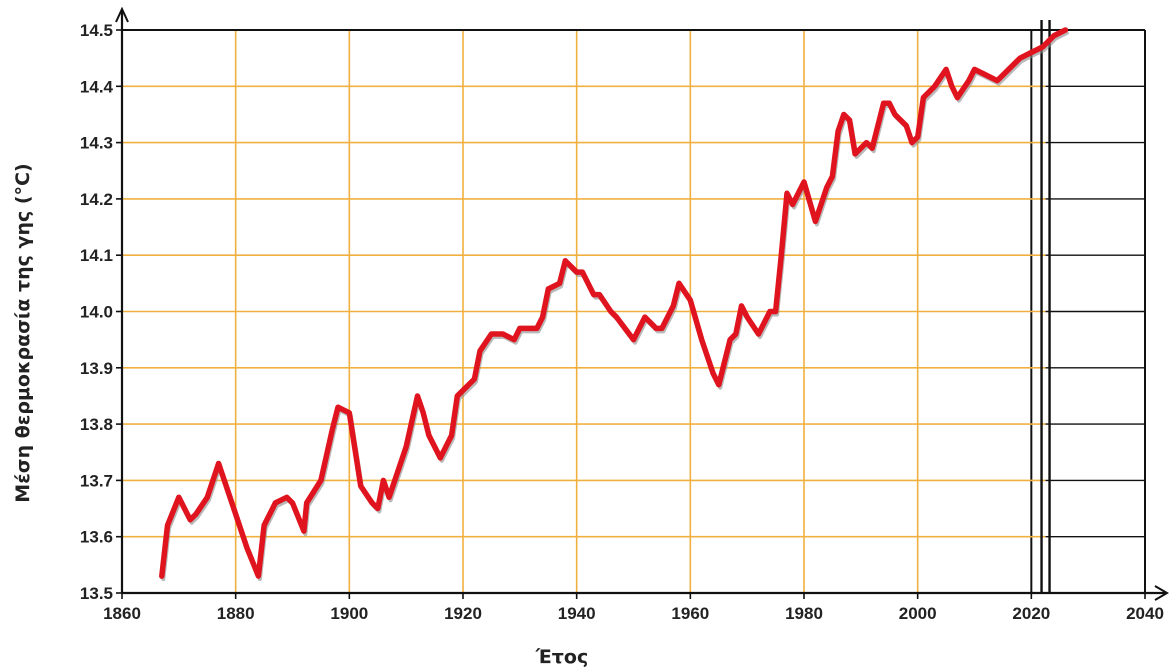  Describe the element at coordinates (96, 255) in the screenshot. I see `y-tick-label-14.1: 14.1` at that location.